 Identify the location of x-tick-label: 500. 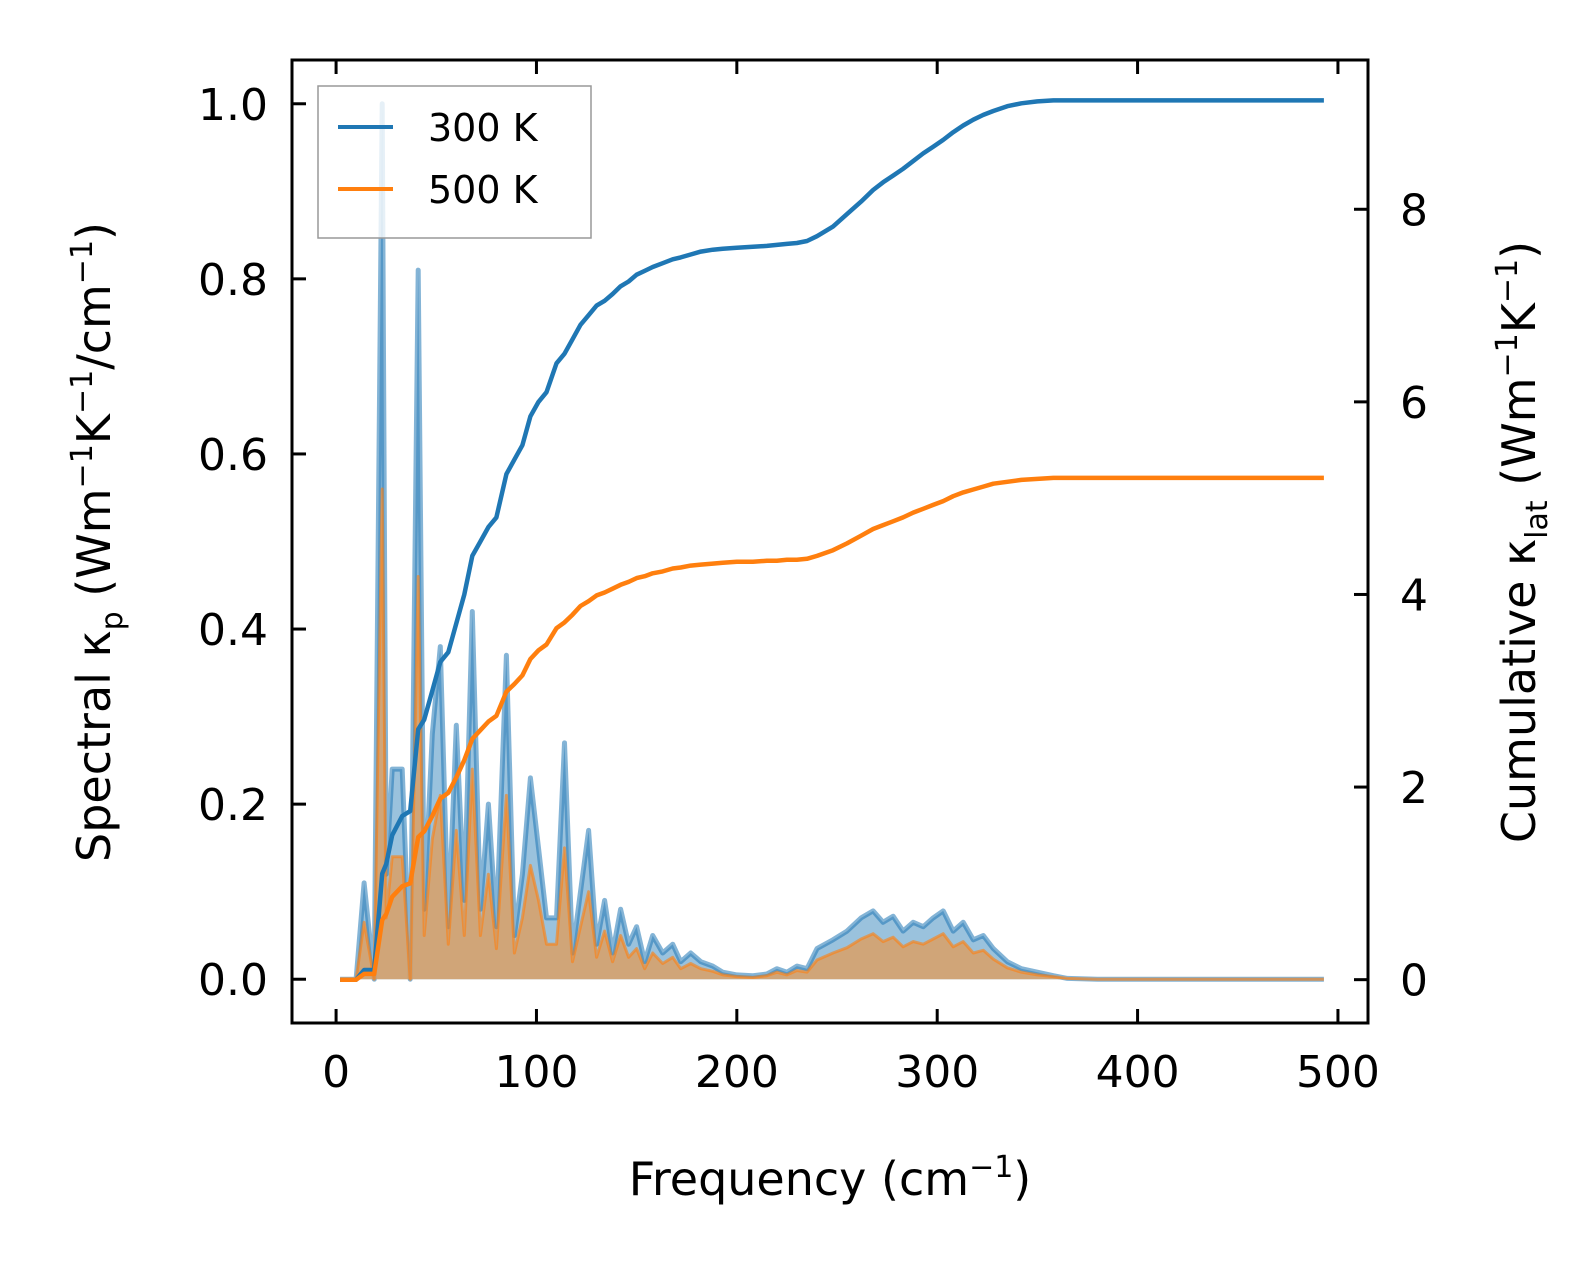
(1338, 1072).